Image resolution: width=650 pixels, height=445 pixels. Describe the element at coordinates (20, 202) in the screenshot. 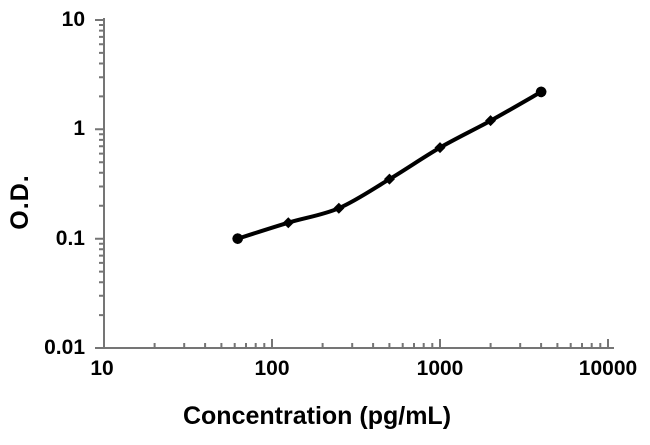

I see `y-axis-title: O.D.` at that location.